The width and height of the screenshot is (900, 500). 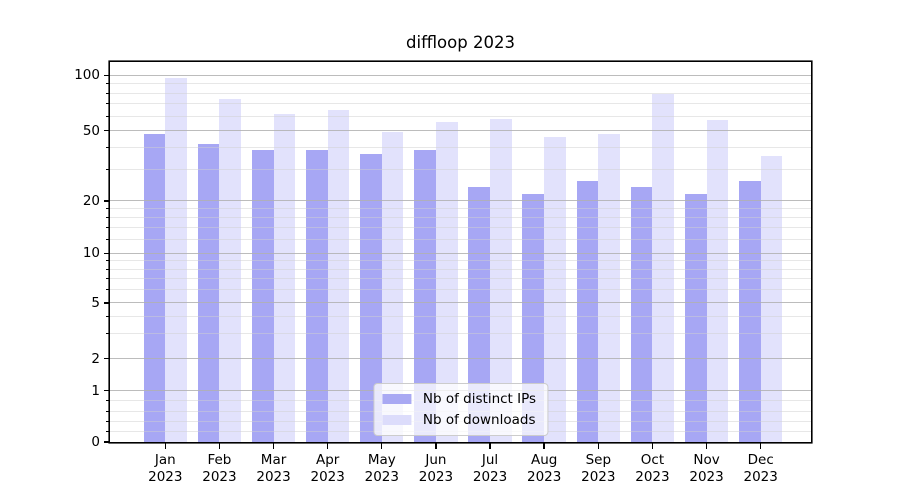 I want to click on bar-ips-oct, so click(x=641, y=314).